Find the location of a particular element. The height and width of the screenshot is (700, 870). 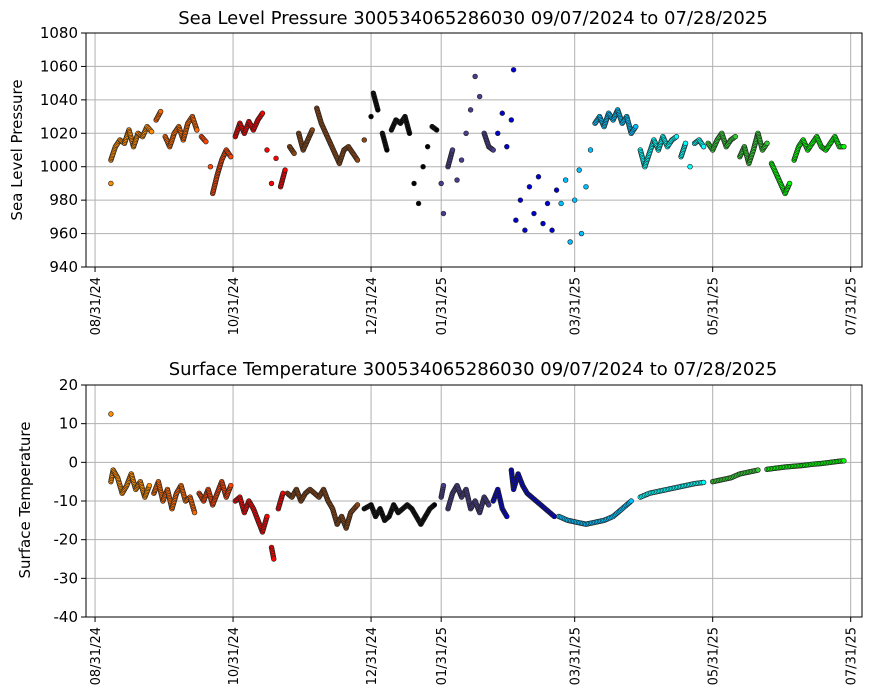

temperature-ytick-label: 10 is located at coordinates (68, 424).